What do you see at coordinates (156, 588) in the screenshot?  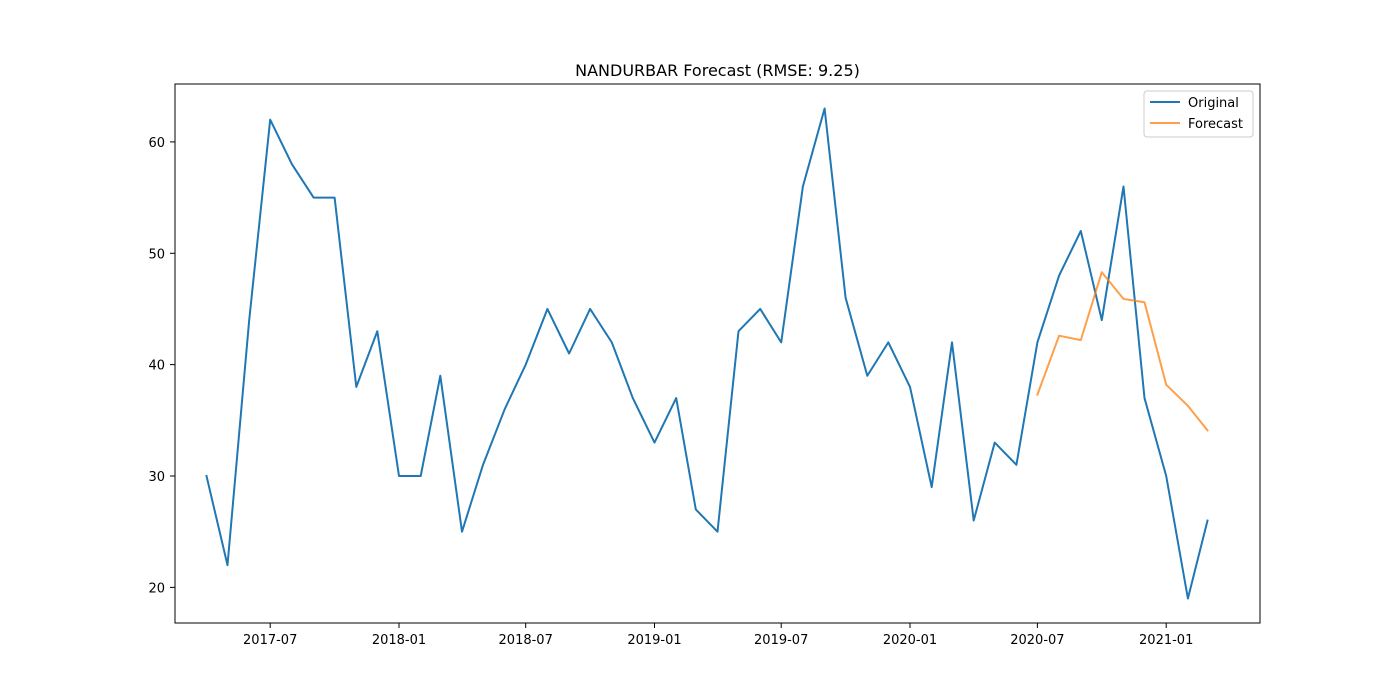 I see `y-tick-label: 20` at bounding box center [156, 588].